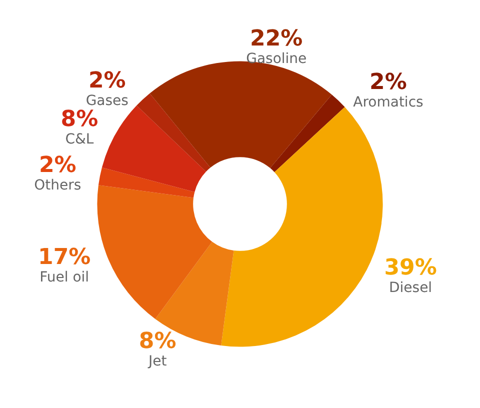  Describe the element at coordinates (388, 102) in the screenshot. I see `slice-label: Aromatics` at that location.